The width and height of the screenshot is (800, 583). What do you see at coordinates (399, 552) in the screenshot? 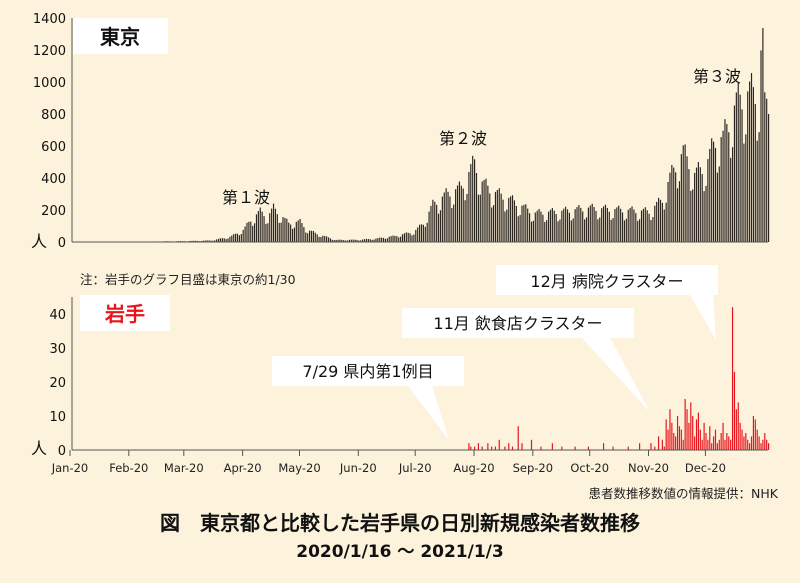
I see `chart-subtitle: 2020/1/16 〜 2021/1/3` at bounding box center [399, 552].